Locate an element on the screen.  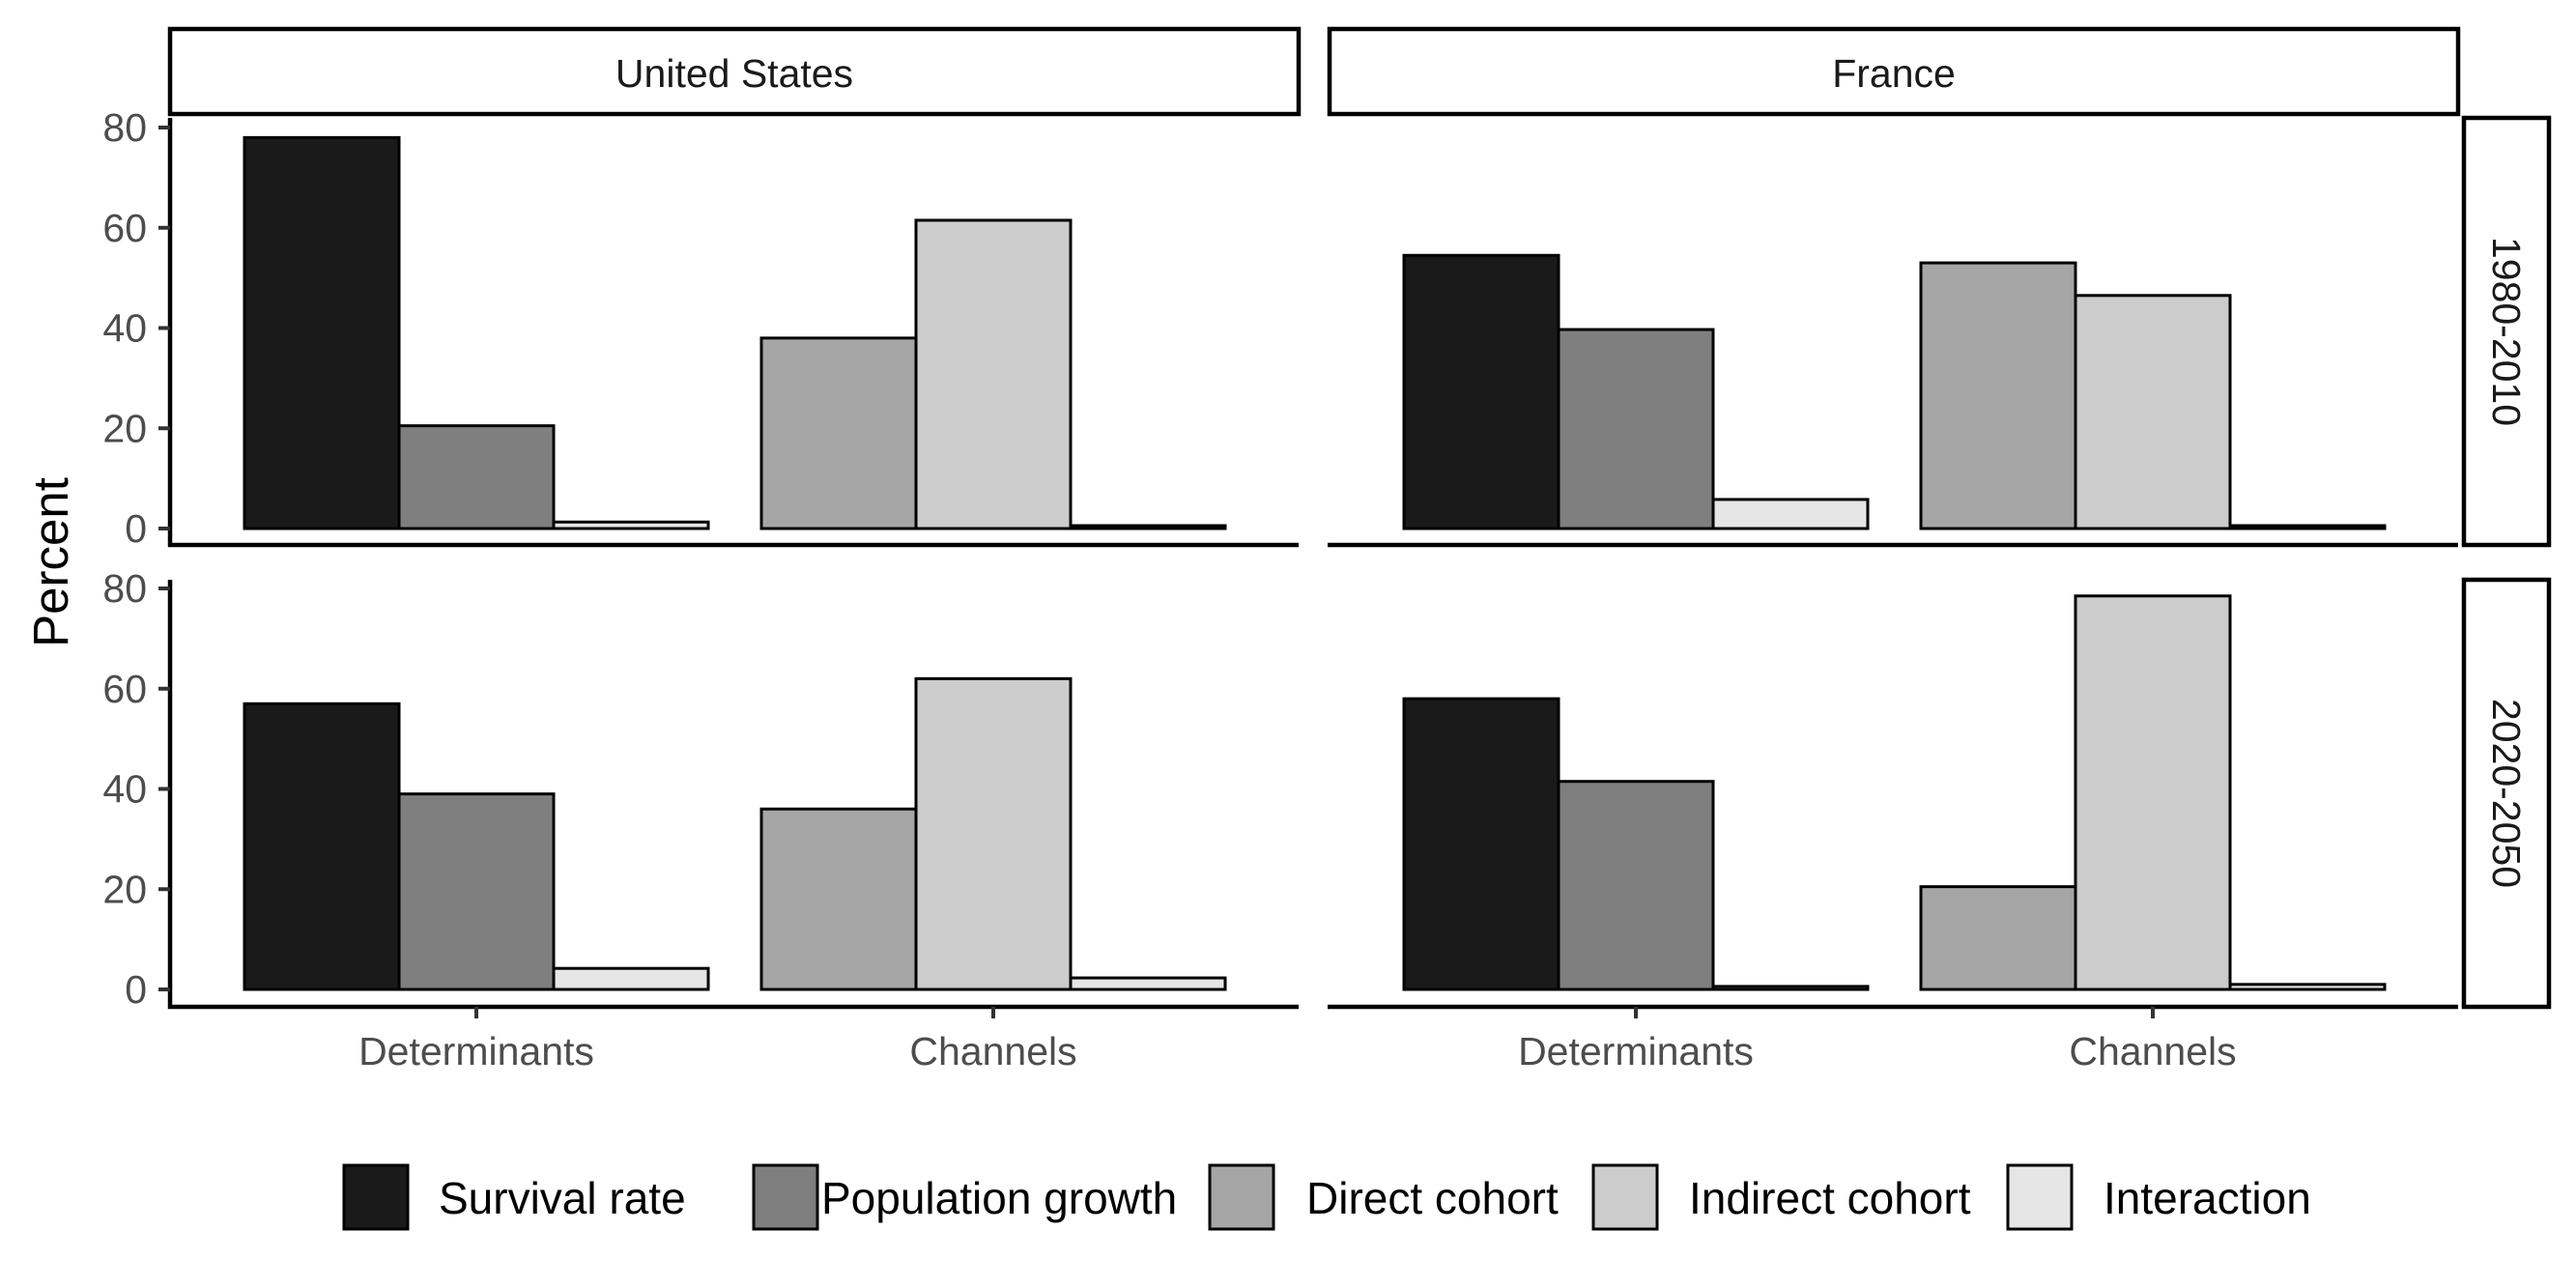
strip-united-states is located at coordinates (734, 72).